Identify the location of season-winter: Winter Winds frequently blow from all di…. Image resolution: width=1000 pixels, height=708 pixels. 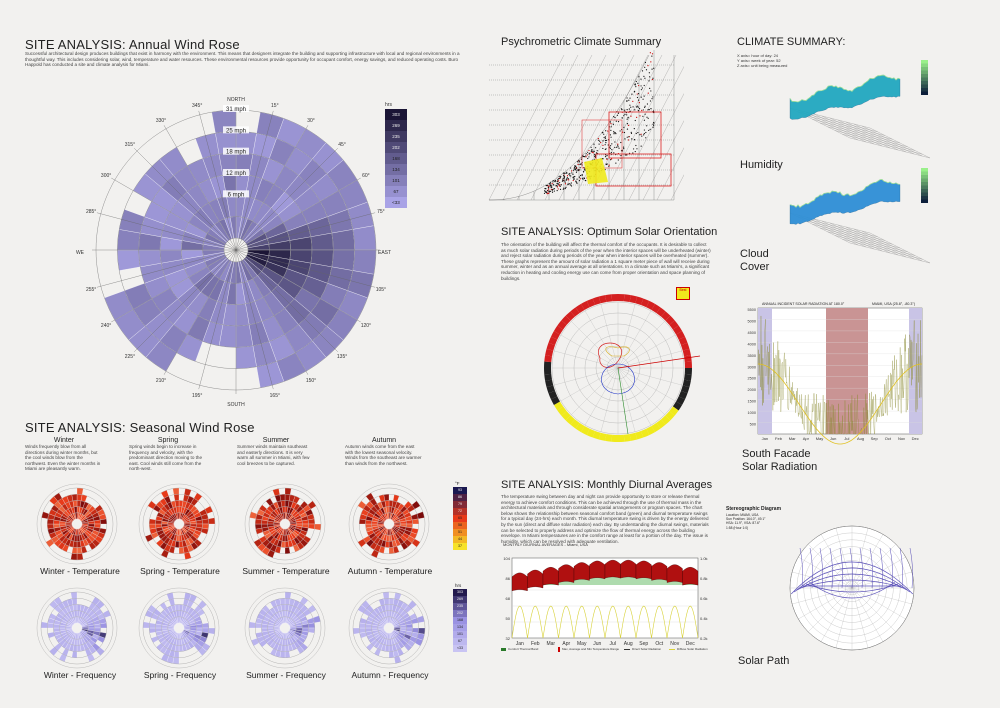
(64, 454).